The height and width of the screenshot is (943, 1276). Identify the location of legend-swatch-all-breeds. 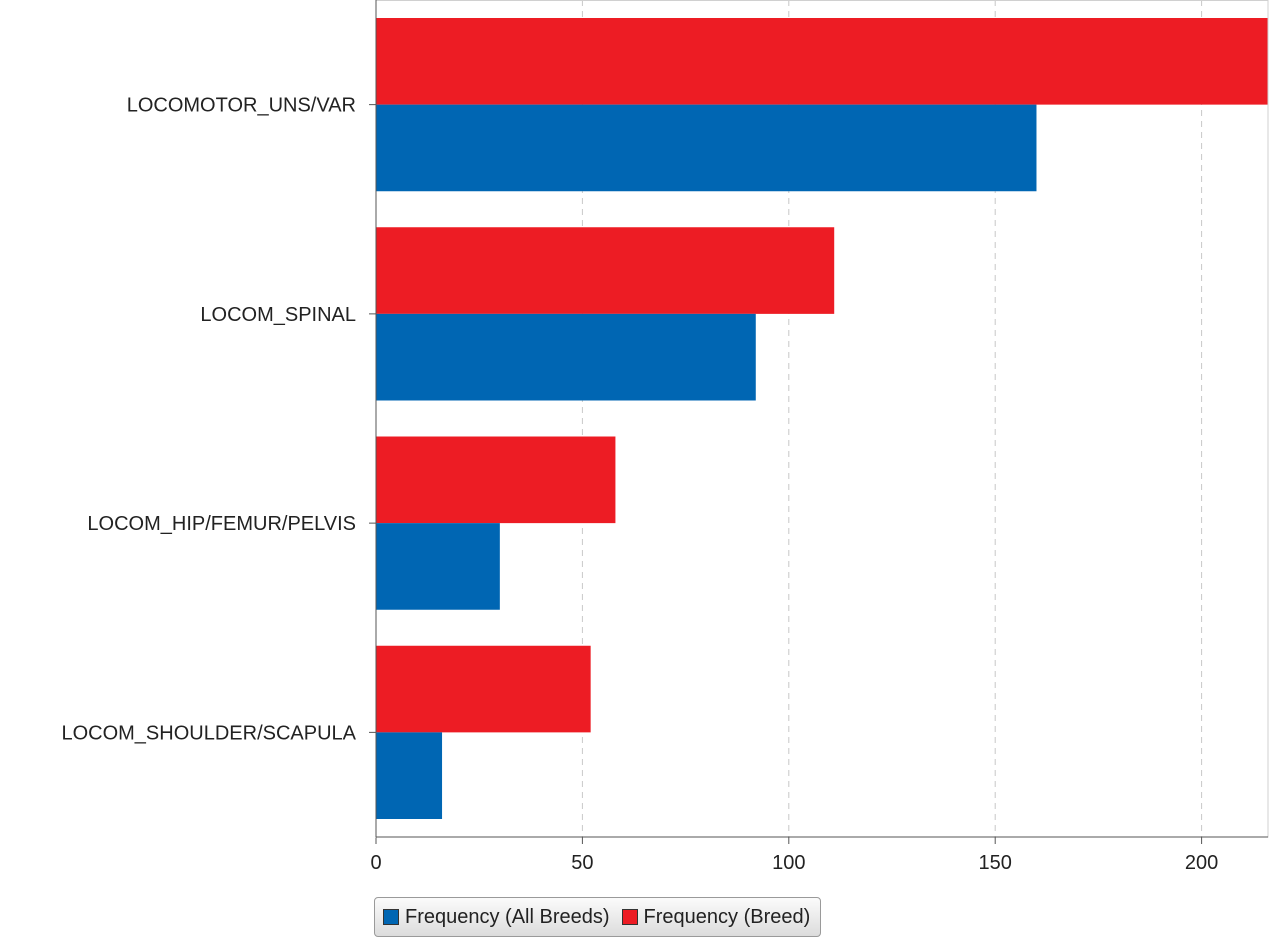
(391, 917).